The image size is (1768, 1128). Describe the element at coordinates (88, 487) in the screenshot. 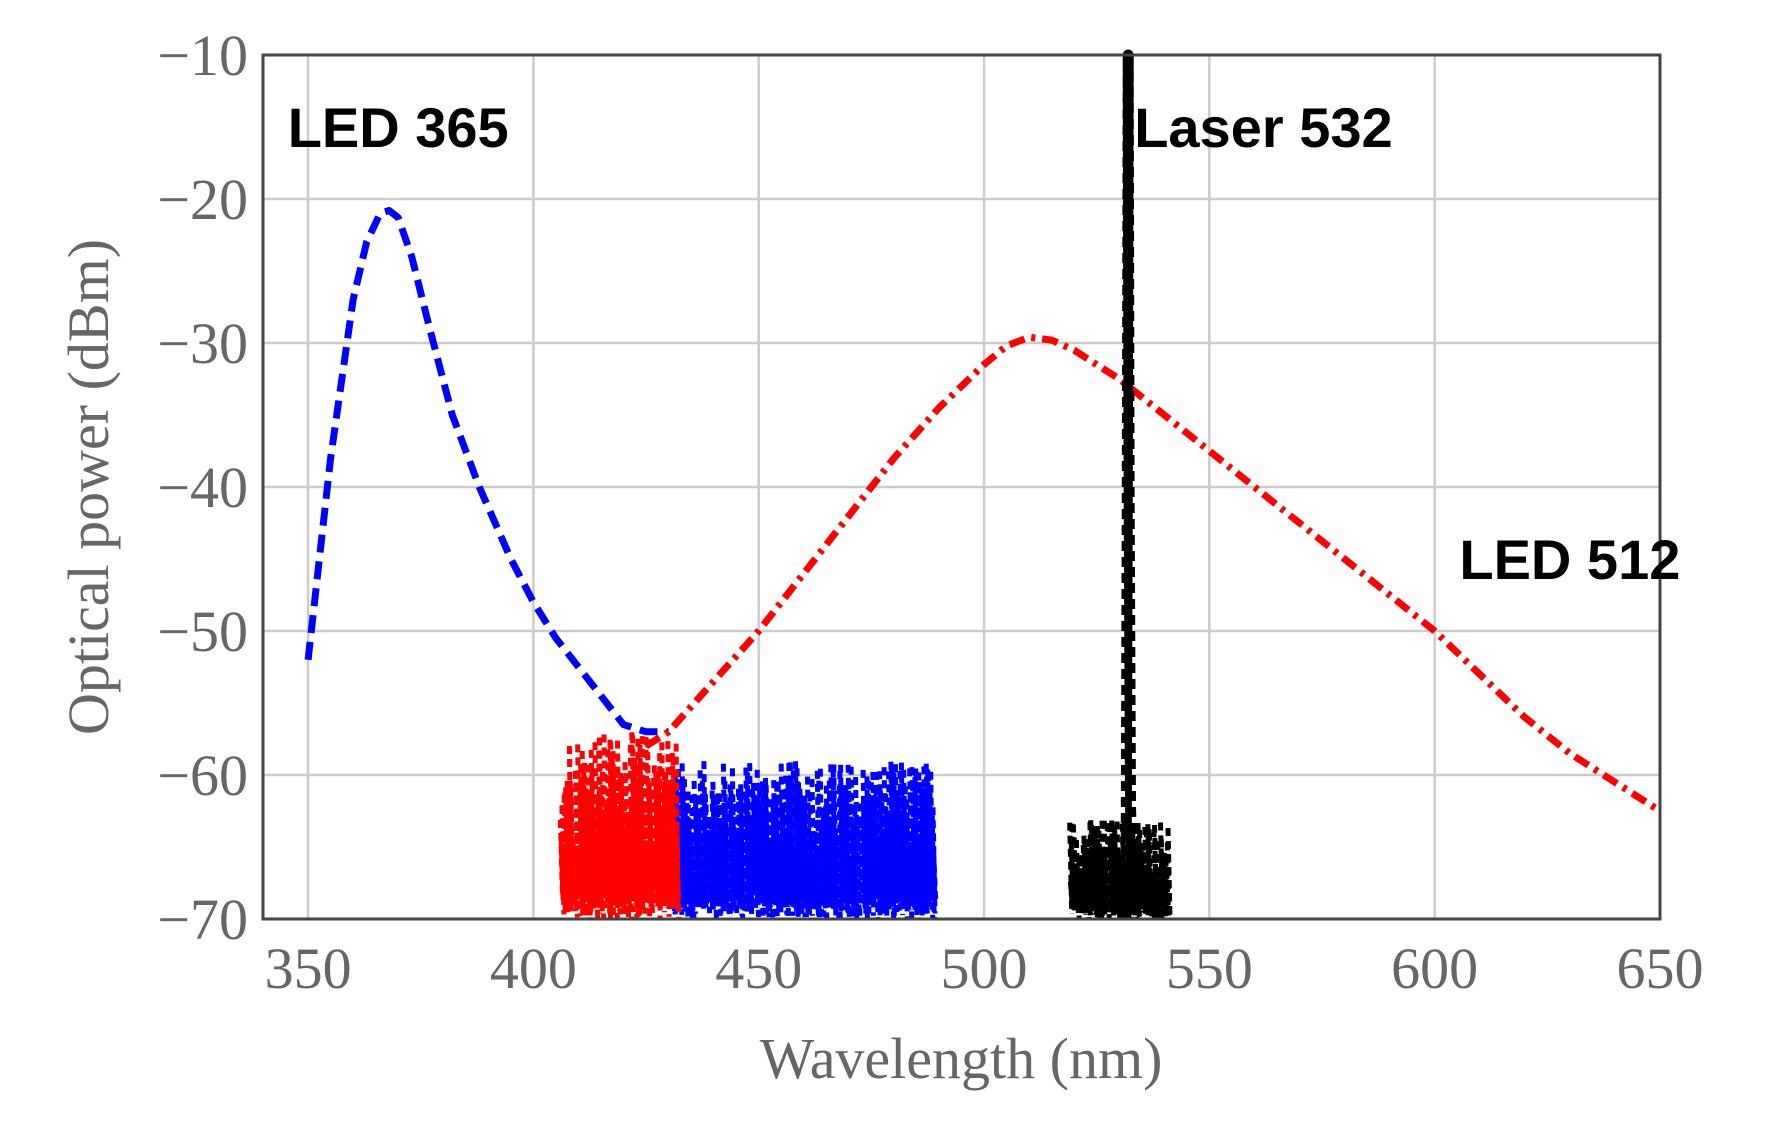

I see `y-axis-title: Optical power (dBm)` at that location.